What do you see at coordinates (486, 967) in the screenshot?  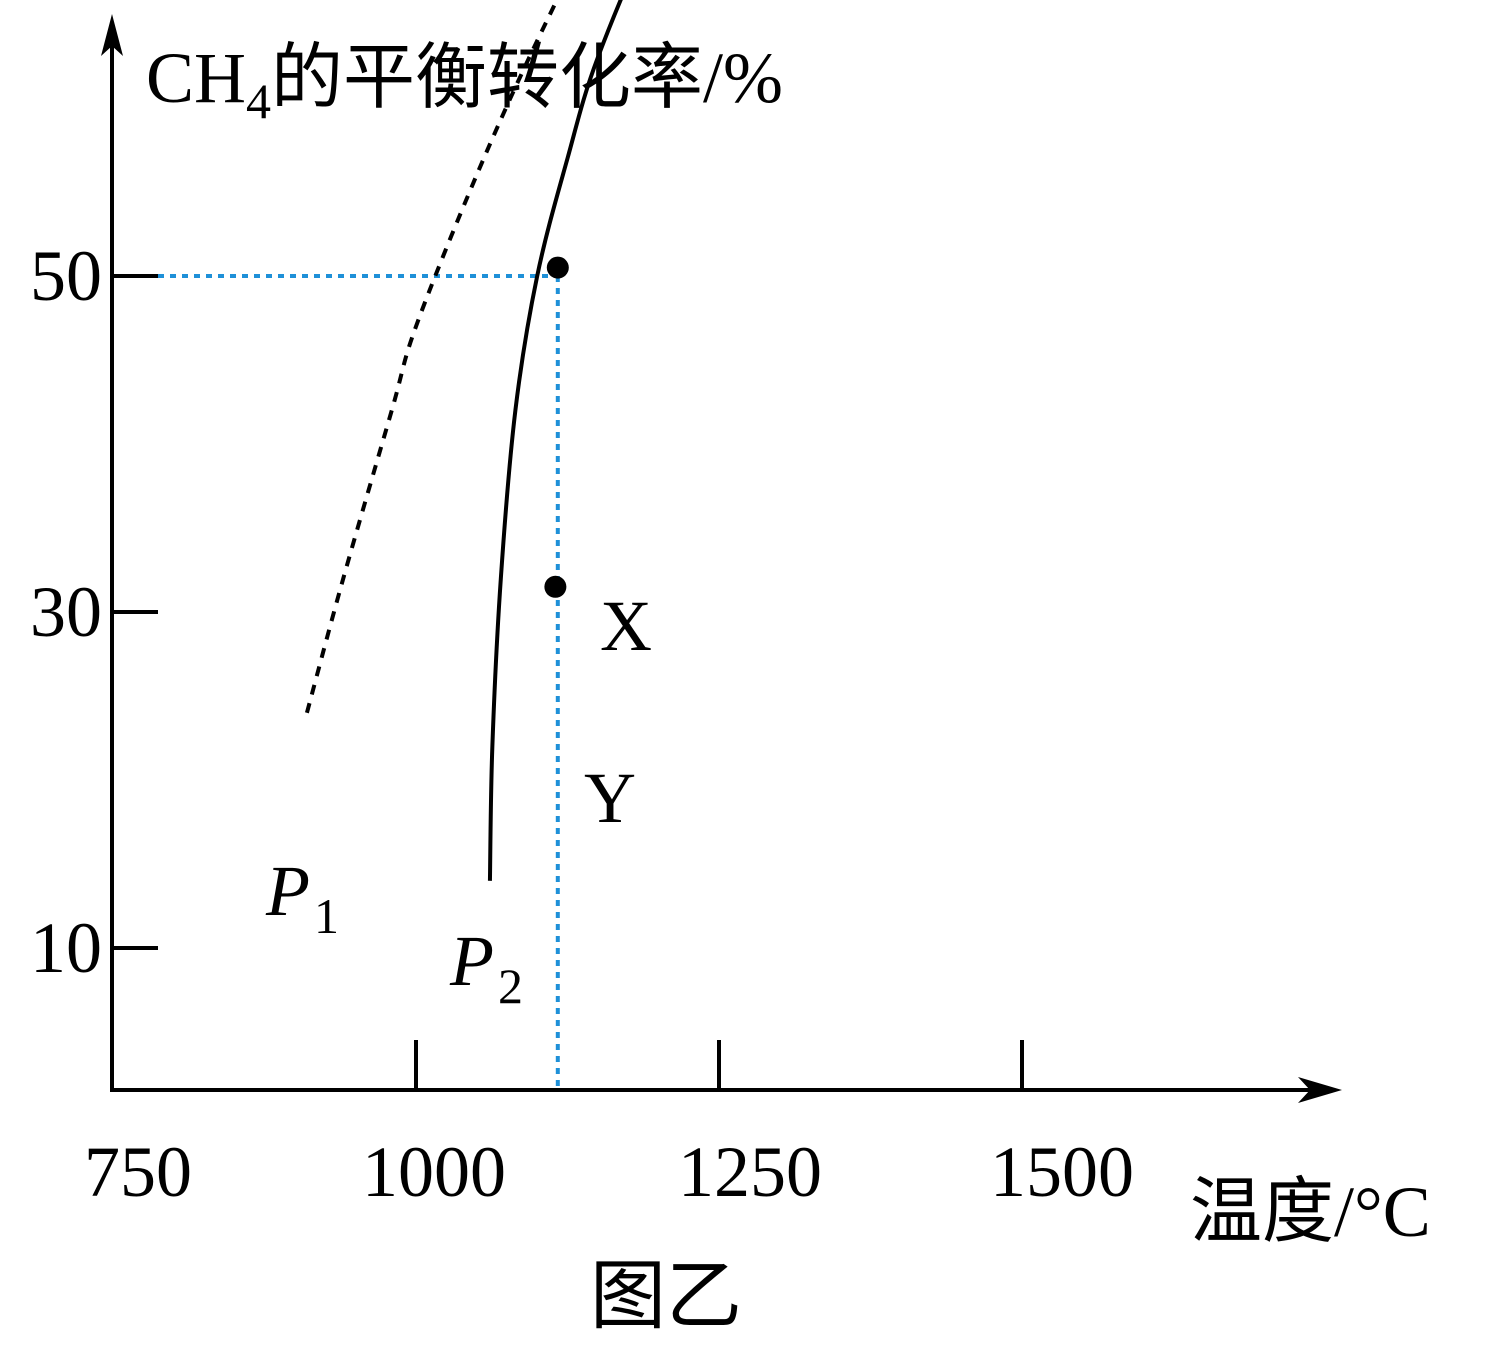 I see `series-label-P2: P2` at bounding box center [486, 967].